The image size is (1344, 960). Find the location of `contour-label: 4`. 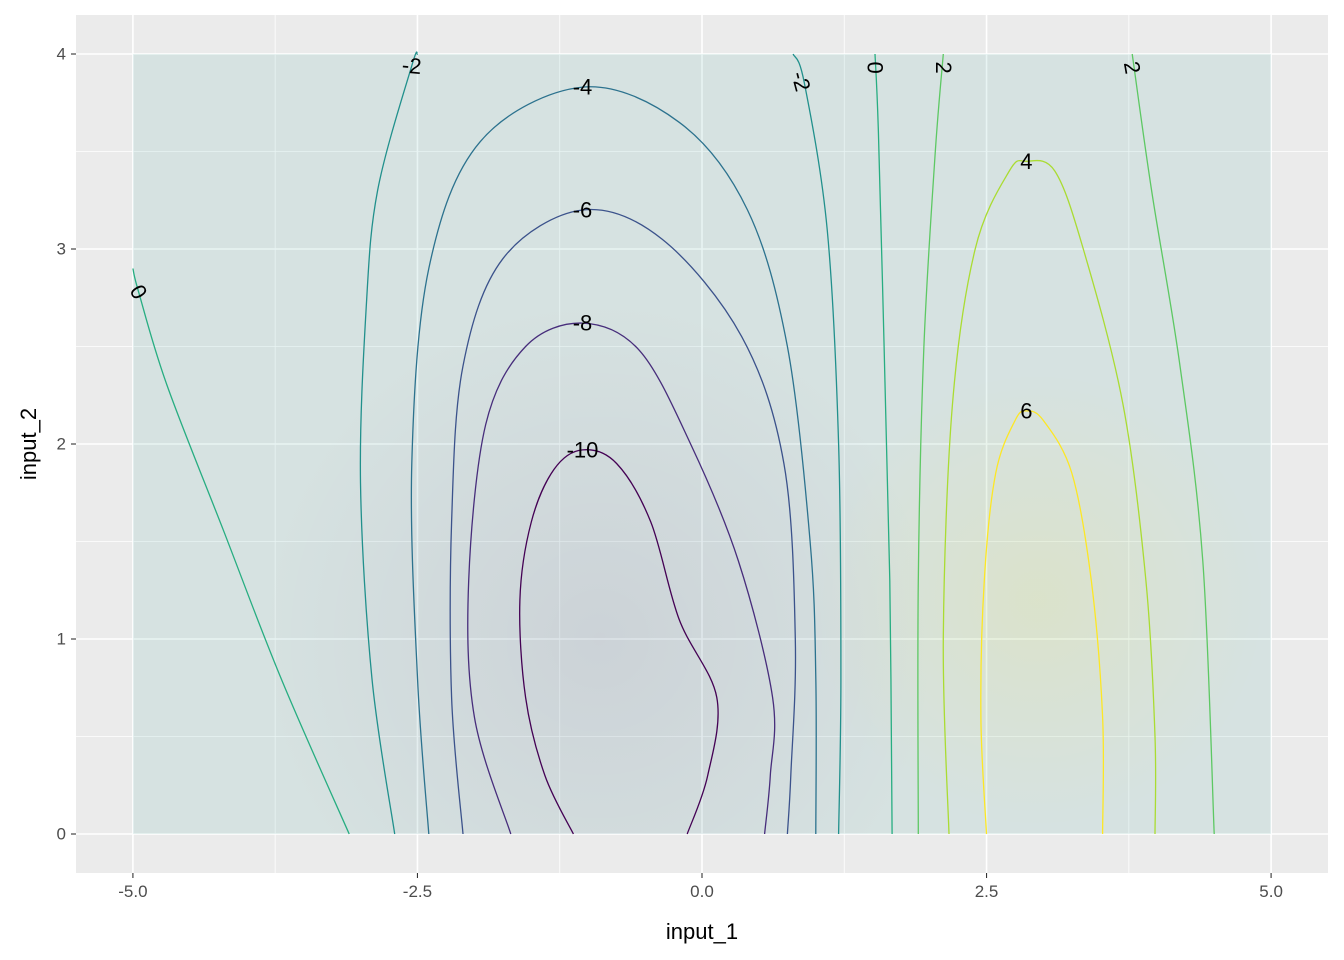

contour-label: 4 is located at coordinates (1026, 161).